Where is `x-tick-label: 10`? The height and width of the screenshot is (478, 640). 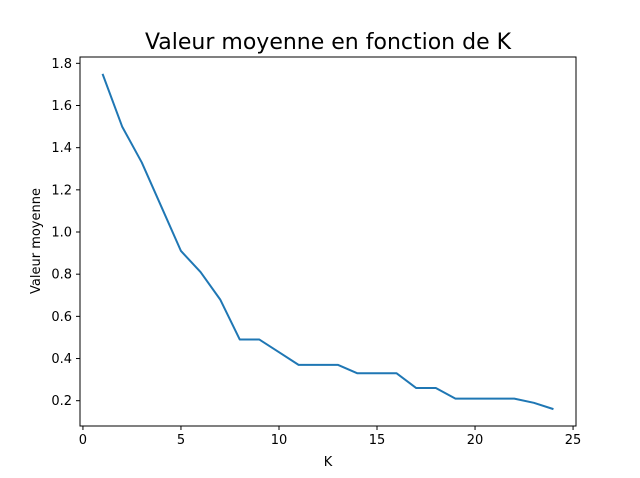
x-tick-label: 10 is located at coordinates (279, 440).